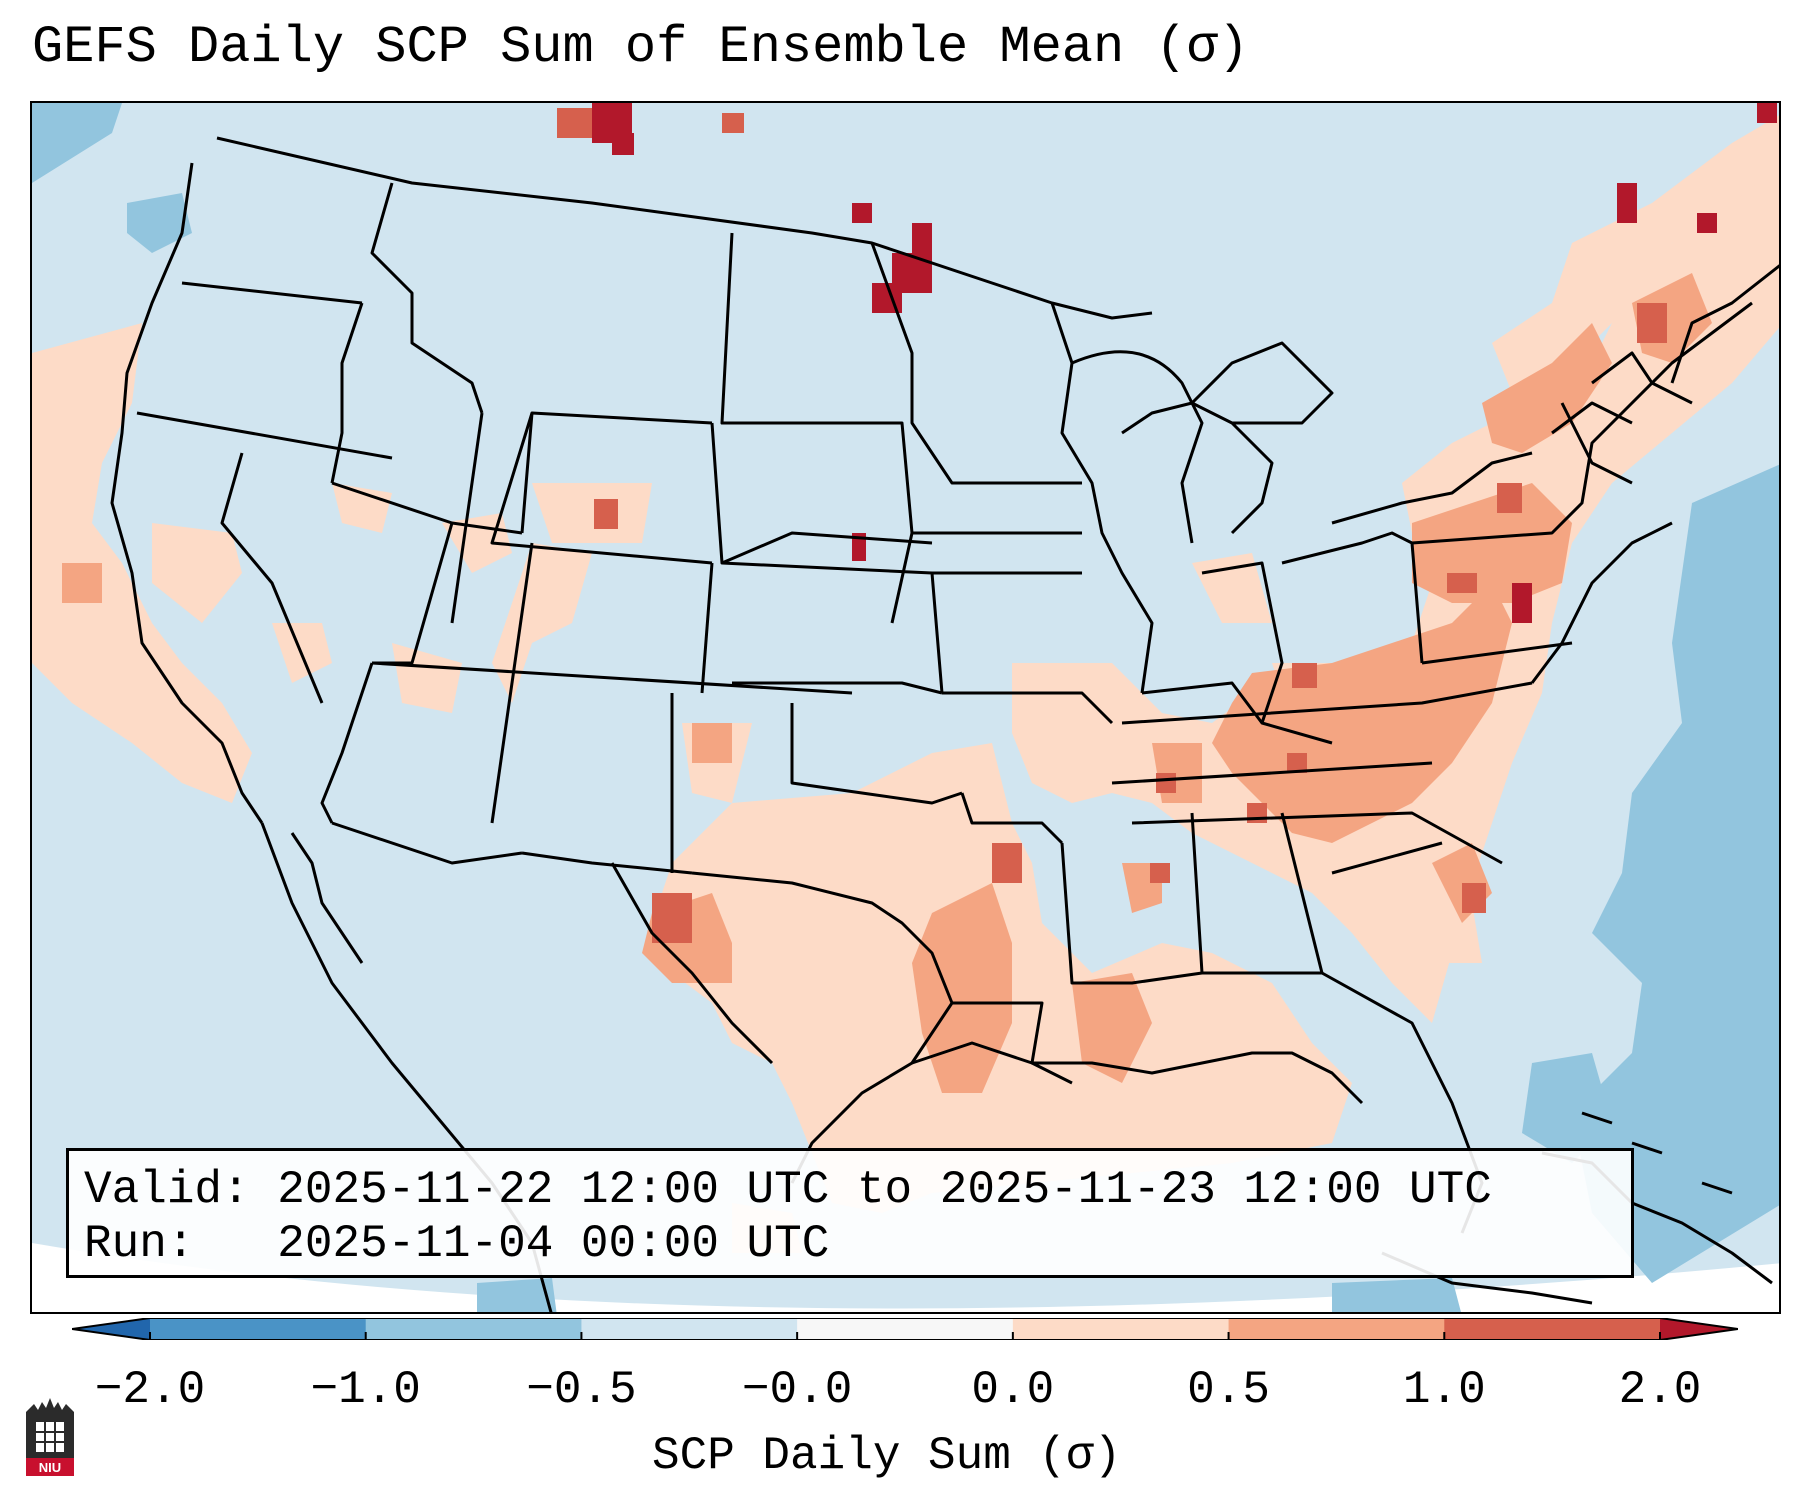 This screenshot has width=1803, height=1506. I want to click on colorbar, so click(905, 1329).